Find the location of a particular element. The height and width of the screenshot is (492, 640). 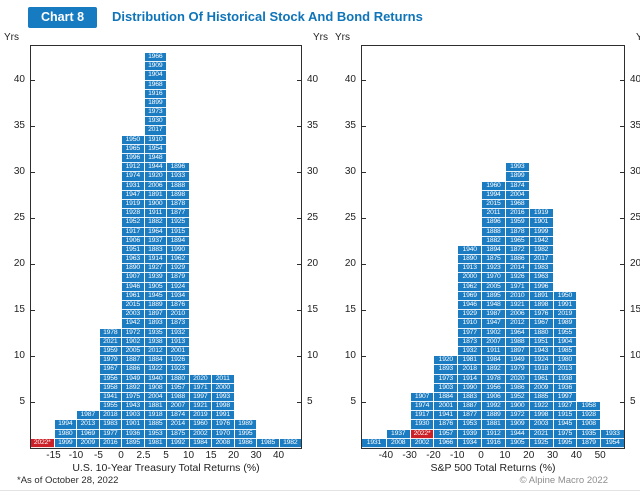

histogram-column: 1987 2013 1969 2009 is located at coordinates (87, 429).